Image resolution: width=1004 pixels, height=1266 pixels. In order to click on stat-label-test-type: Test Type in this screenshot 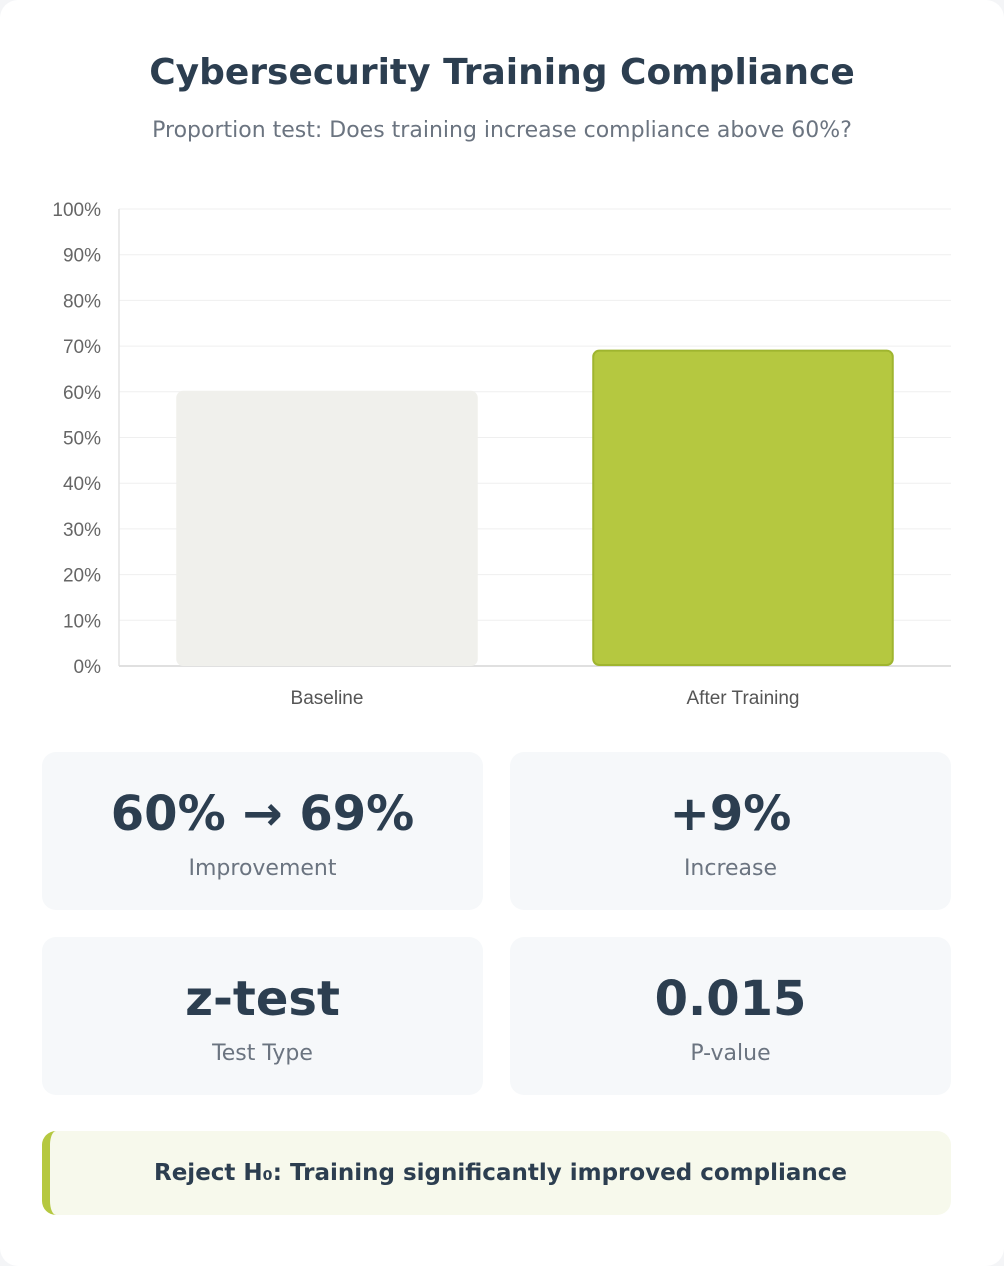, I will do `click(262, 1053)`.